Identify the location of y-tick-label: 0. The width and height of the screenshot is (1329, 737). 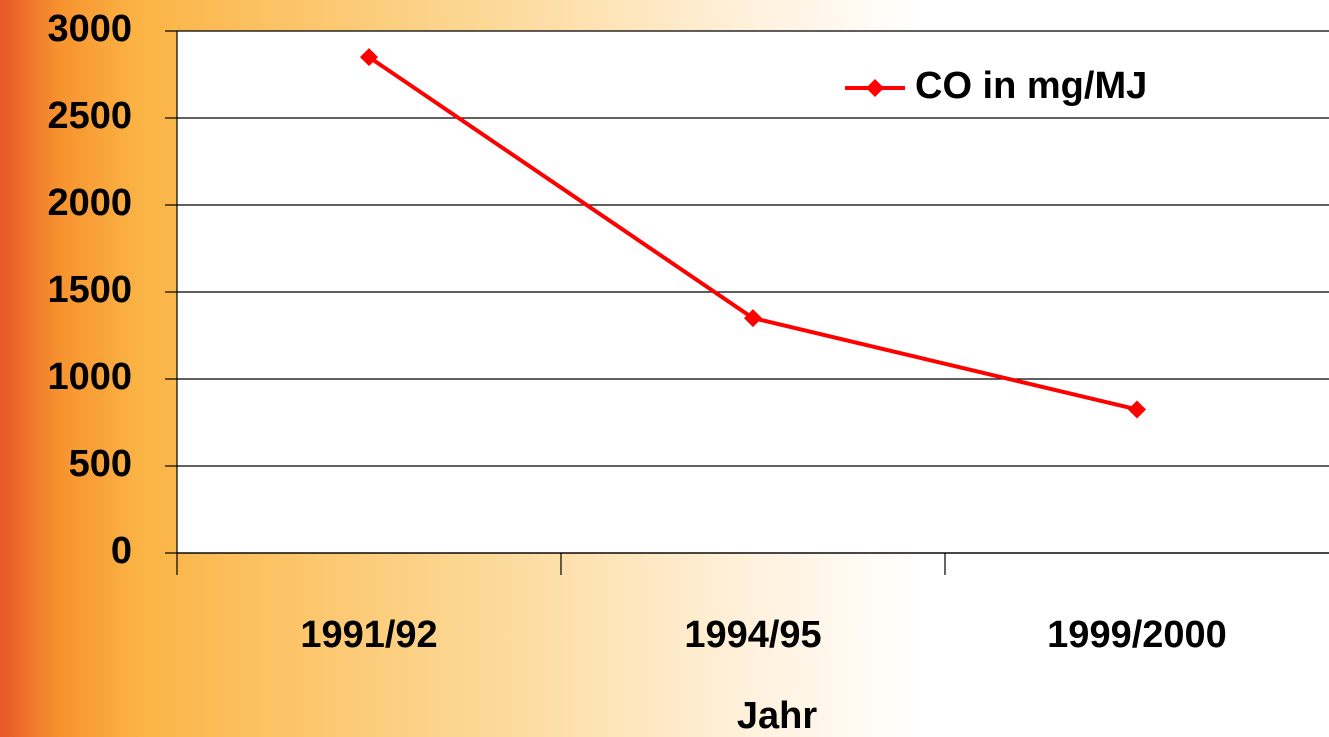
(121, 551).